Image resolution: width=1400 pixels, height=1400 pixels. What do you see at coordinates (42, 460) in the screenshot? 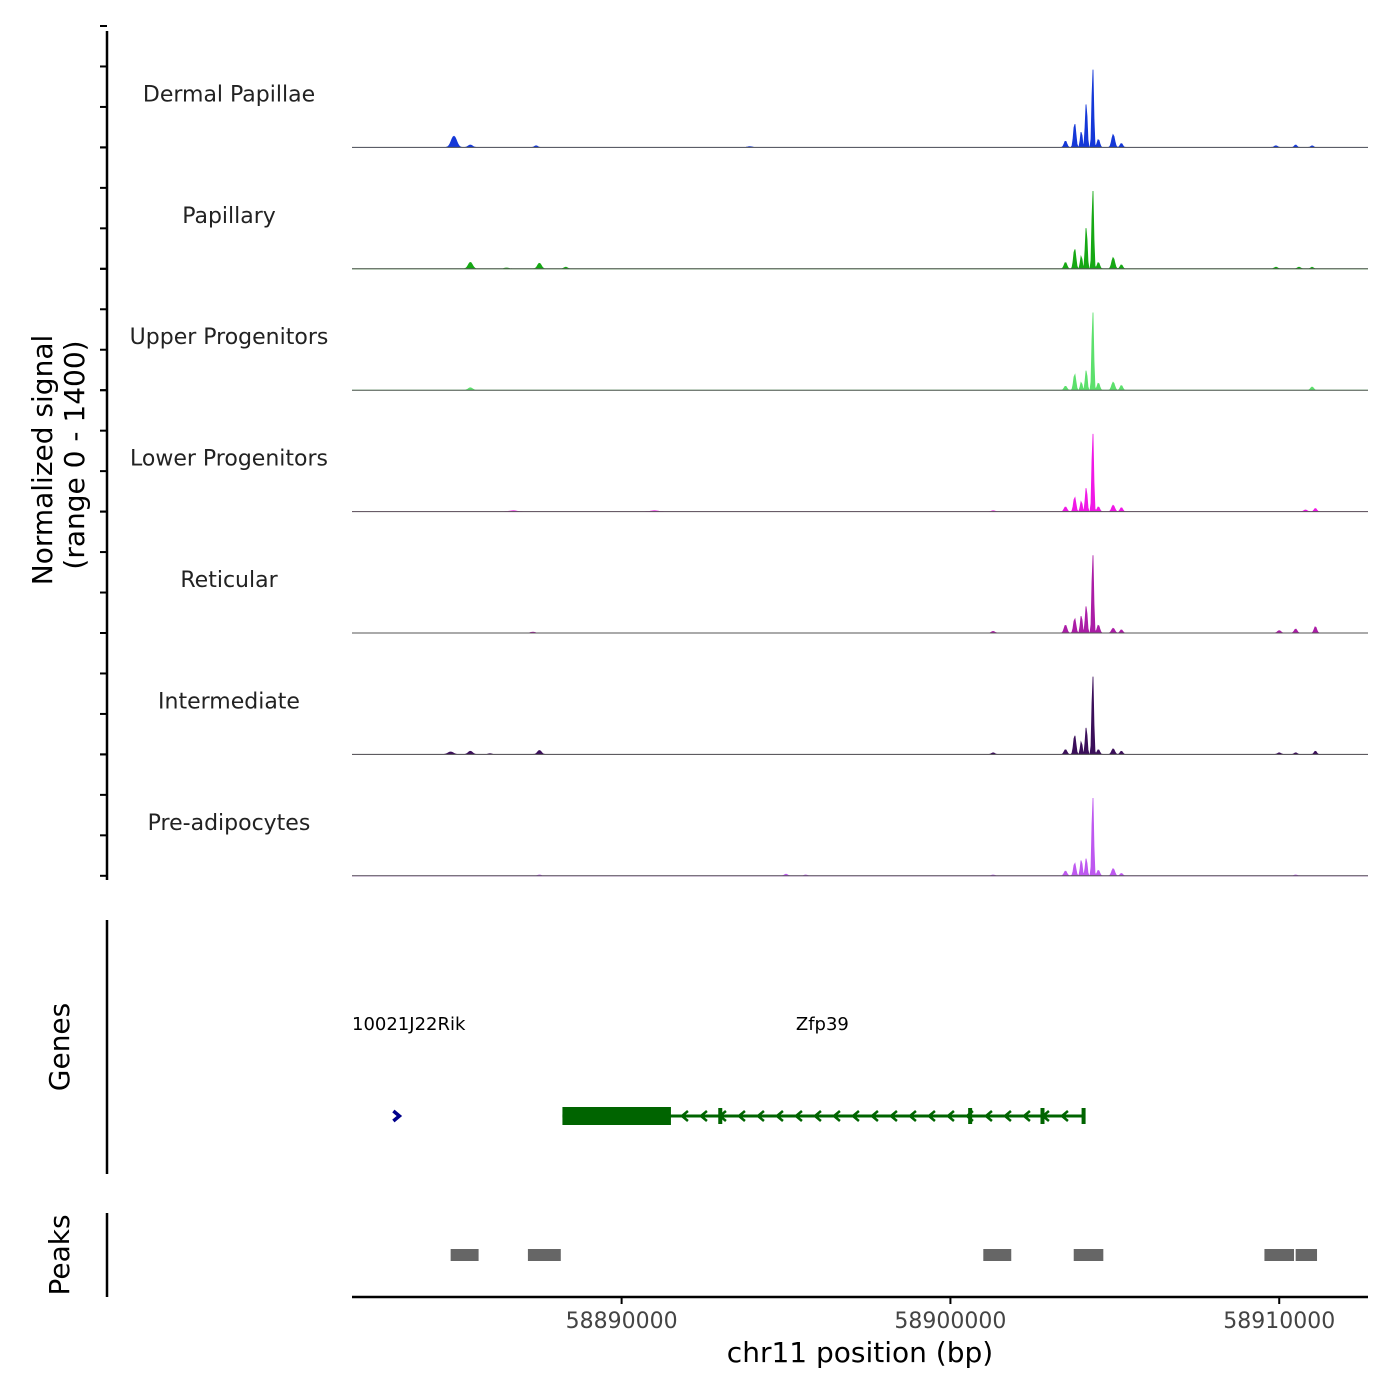
I see `y-axis-title: Normalized signal` at bounding box center [42, 460].